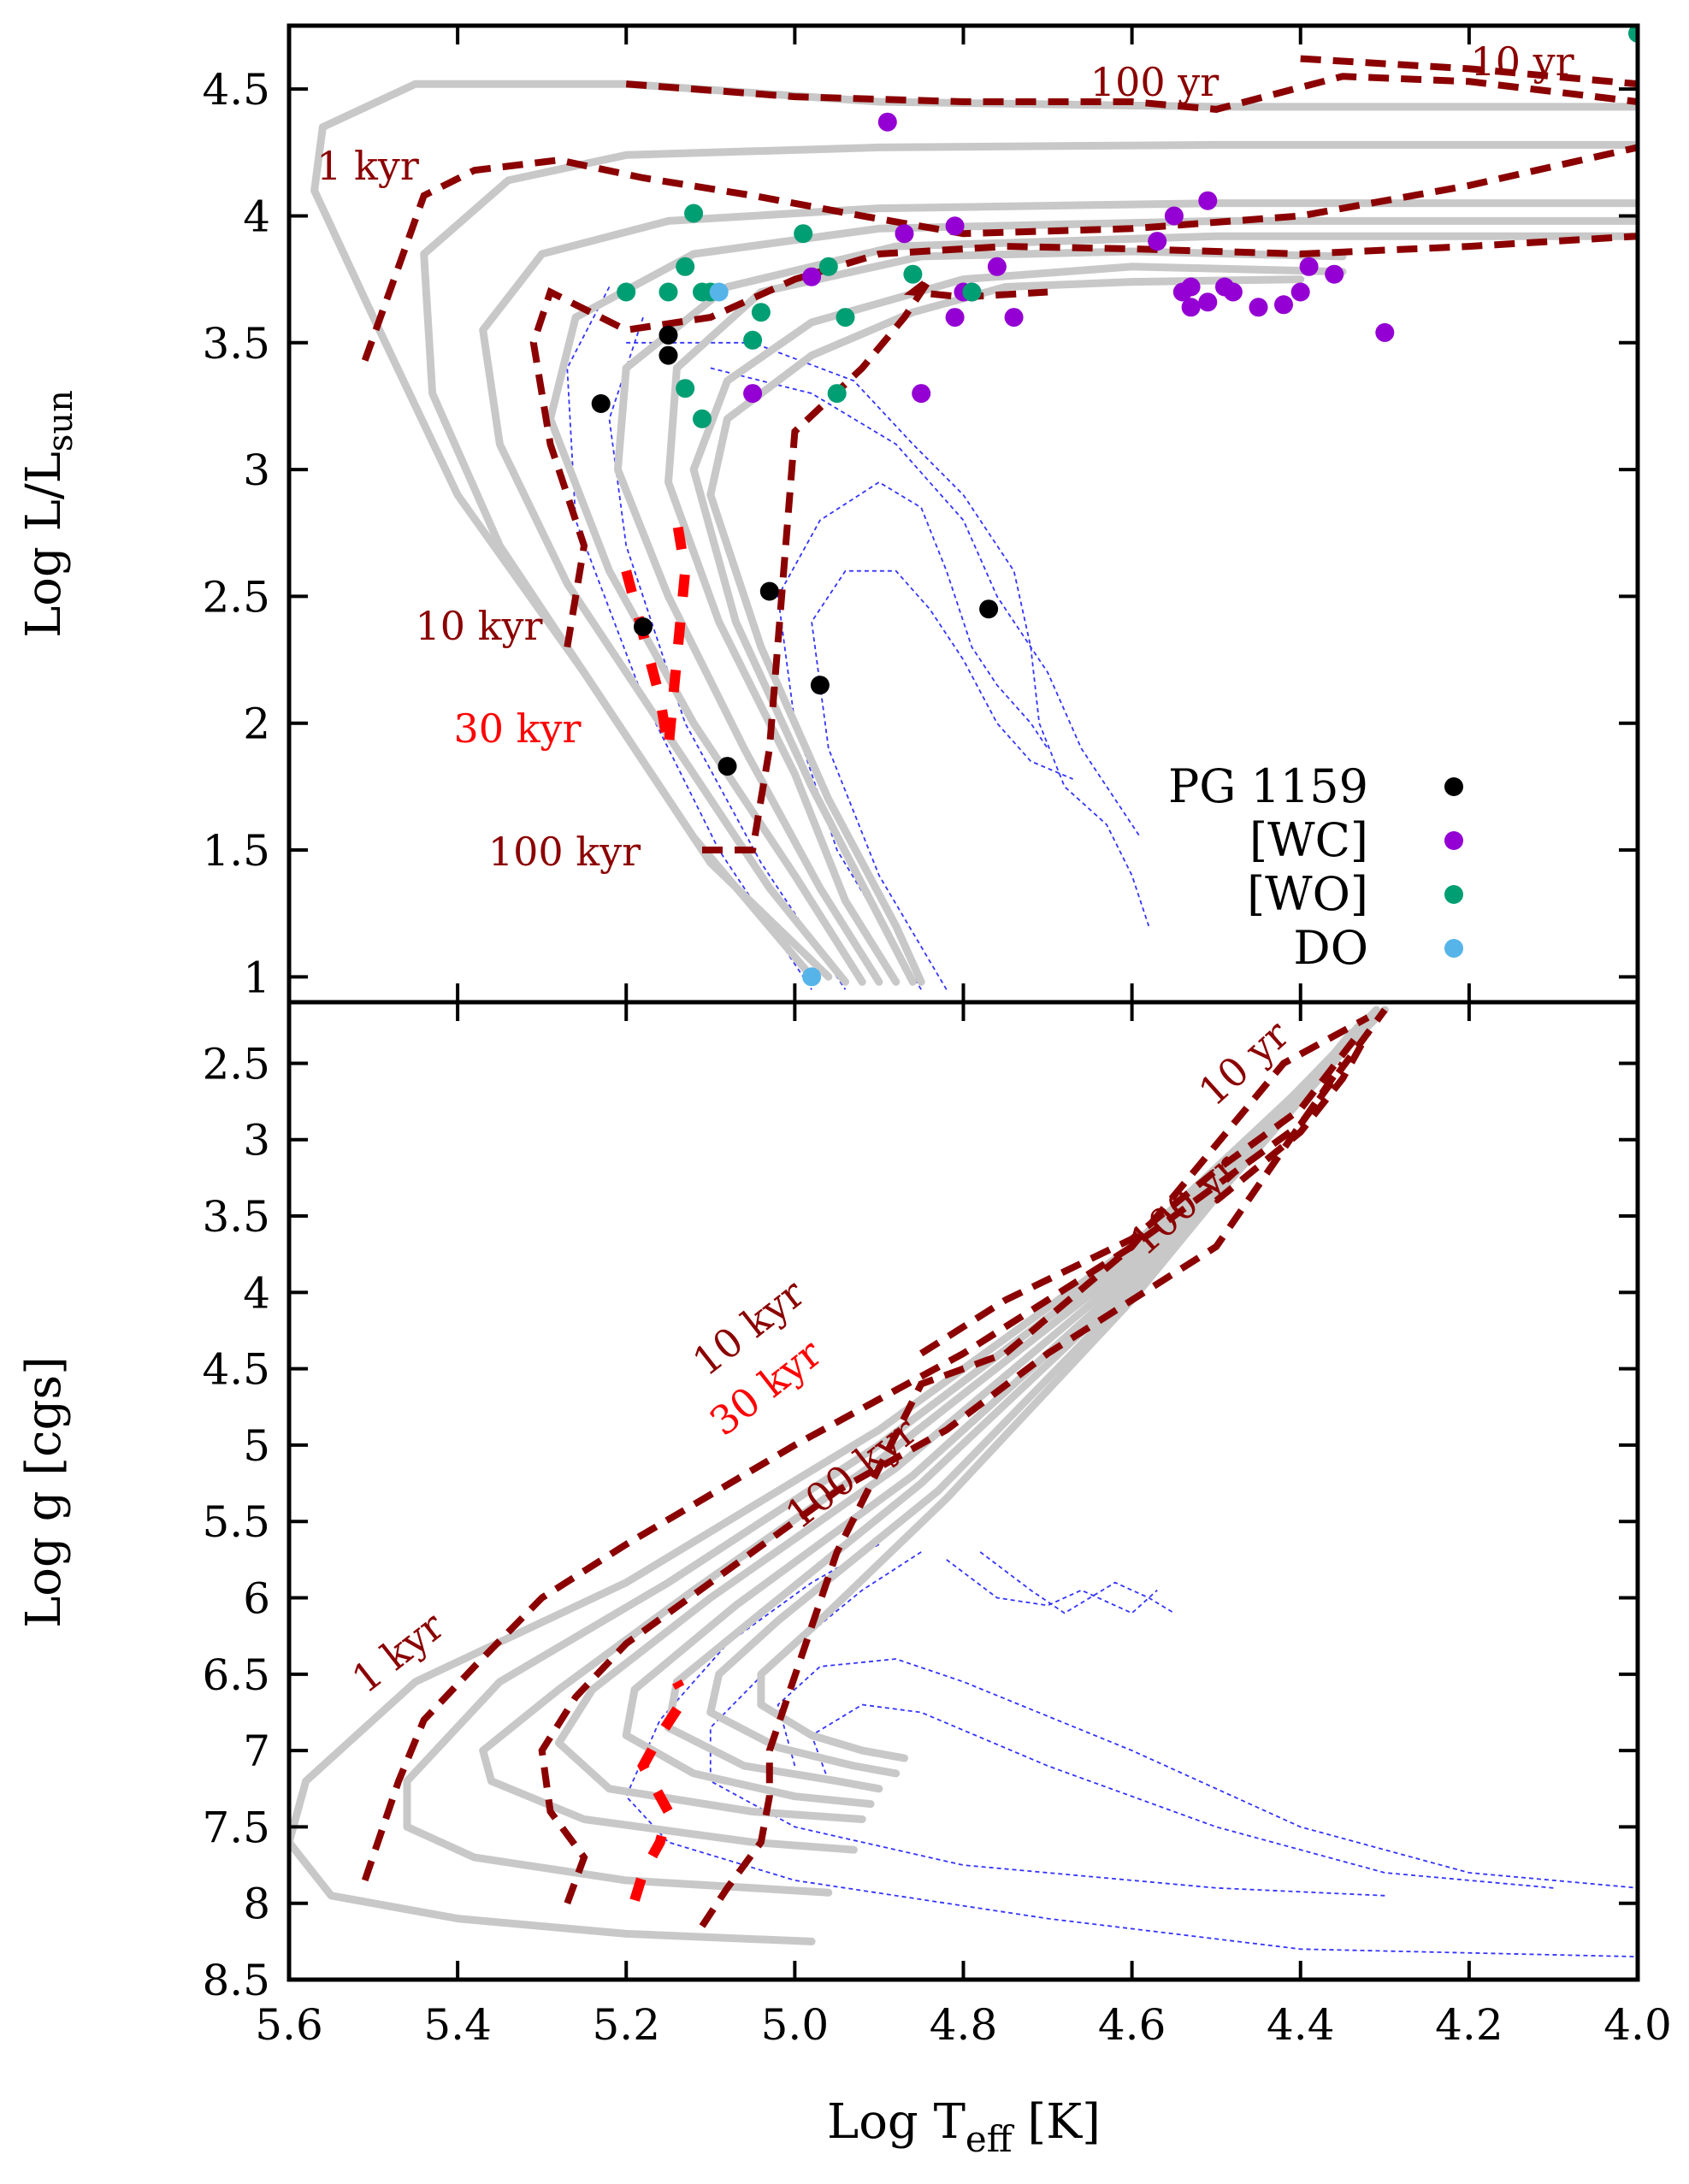 Image resolution: width=1689 pixels, height=2184 pixels. Describe the element at coordinates (256, 1446) in the screenshot. I see `bottom-ytick-label-5: 5` at that location.